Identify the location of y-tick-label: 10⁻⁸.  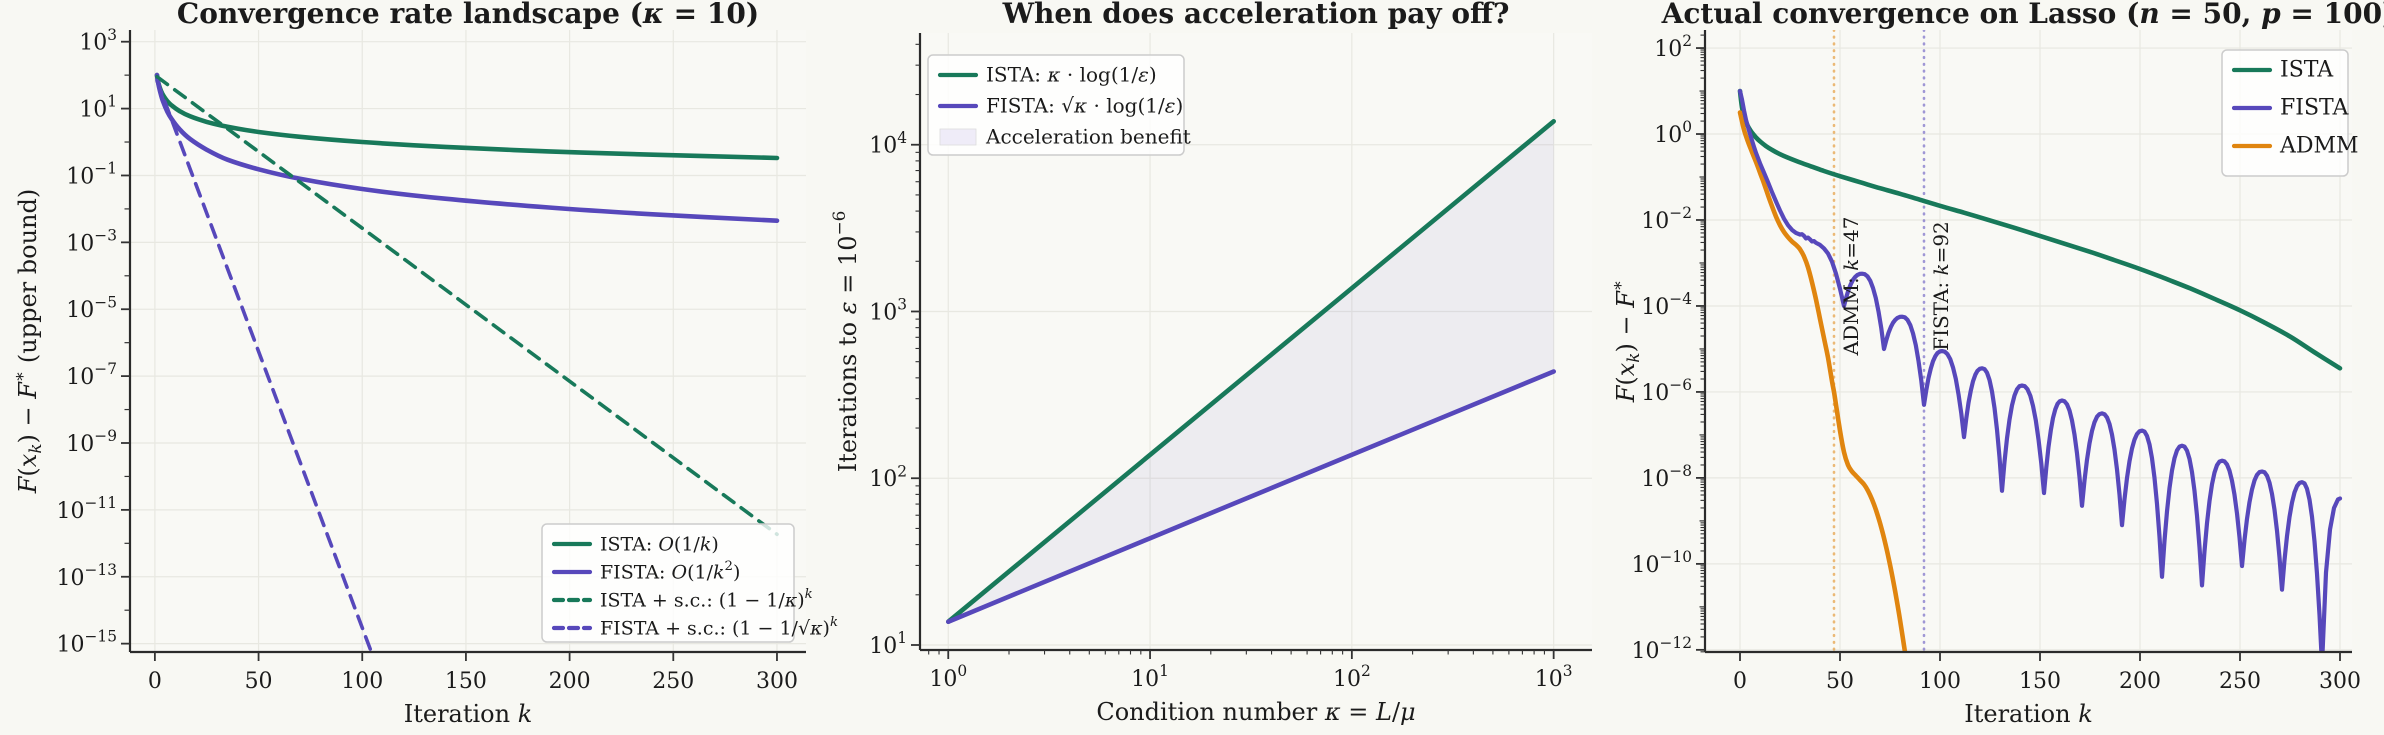
(1666, 477).